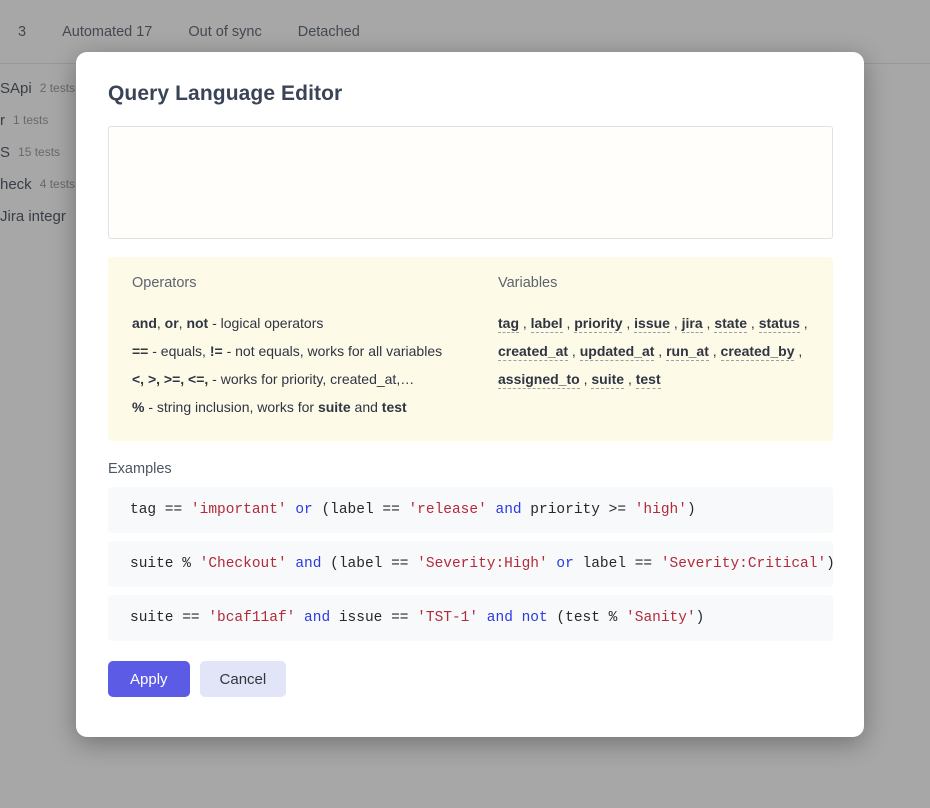 Image resolution: width=930 pixels, height=808 pixels. I want to click on list-item: r 1 tests, so click(465, 120).